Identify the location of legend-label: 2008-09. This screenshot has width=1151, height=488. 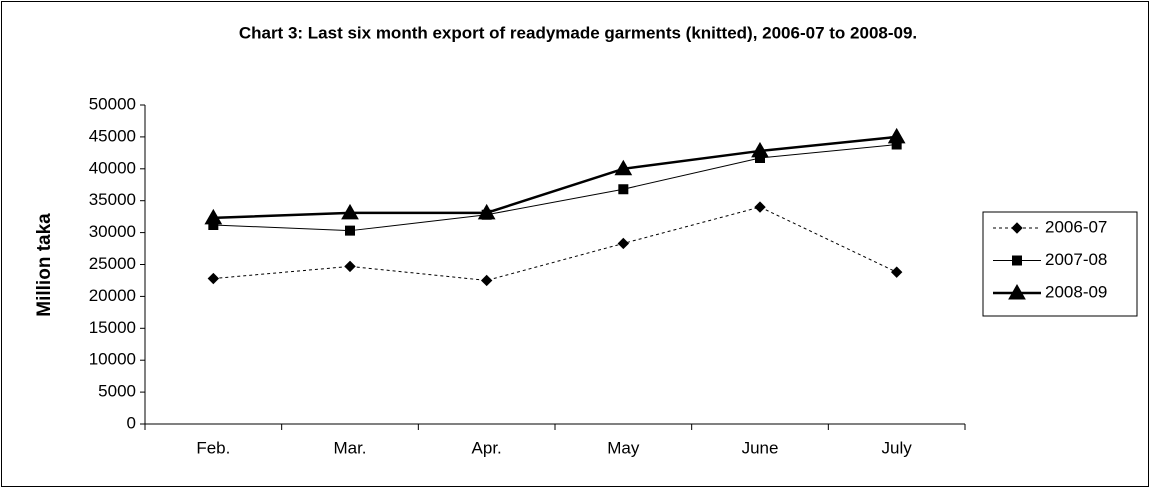
(1076, 291).